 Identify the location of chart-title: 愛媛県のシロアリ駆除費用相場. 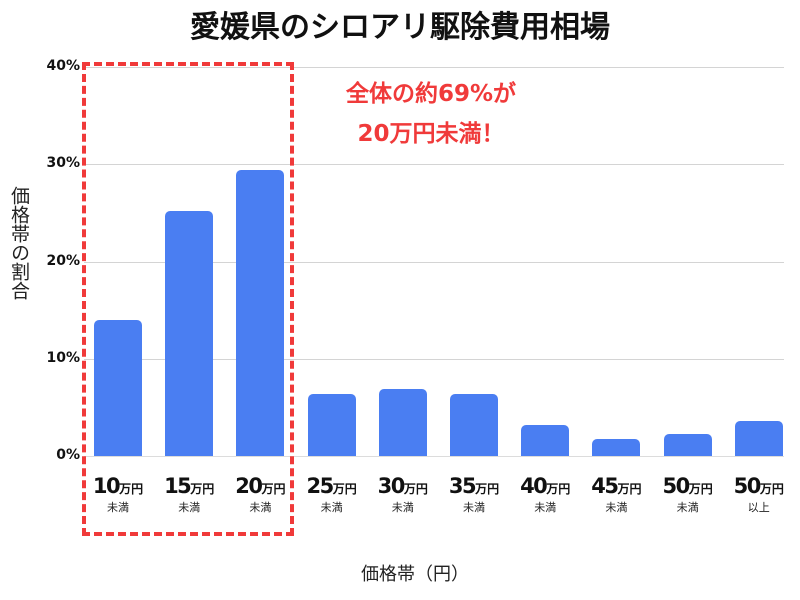
(400, 27).